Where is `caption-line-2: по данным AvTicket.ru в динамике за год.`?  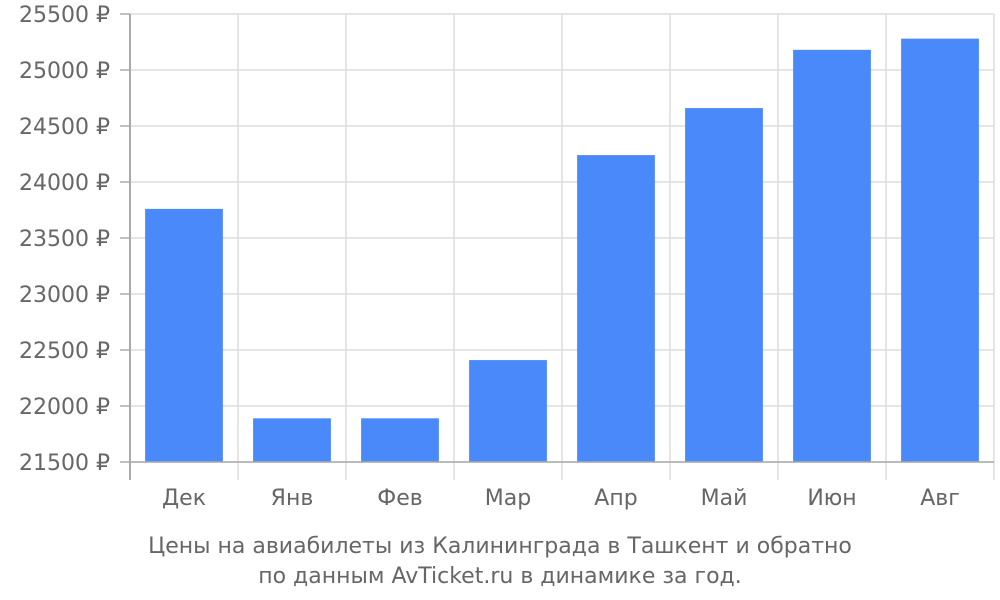
caption-line-2: по данным AvTicket.ru в динамике за год. is located at coordinates (500, 576).